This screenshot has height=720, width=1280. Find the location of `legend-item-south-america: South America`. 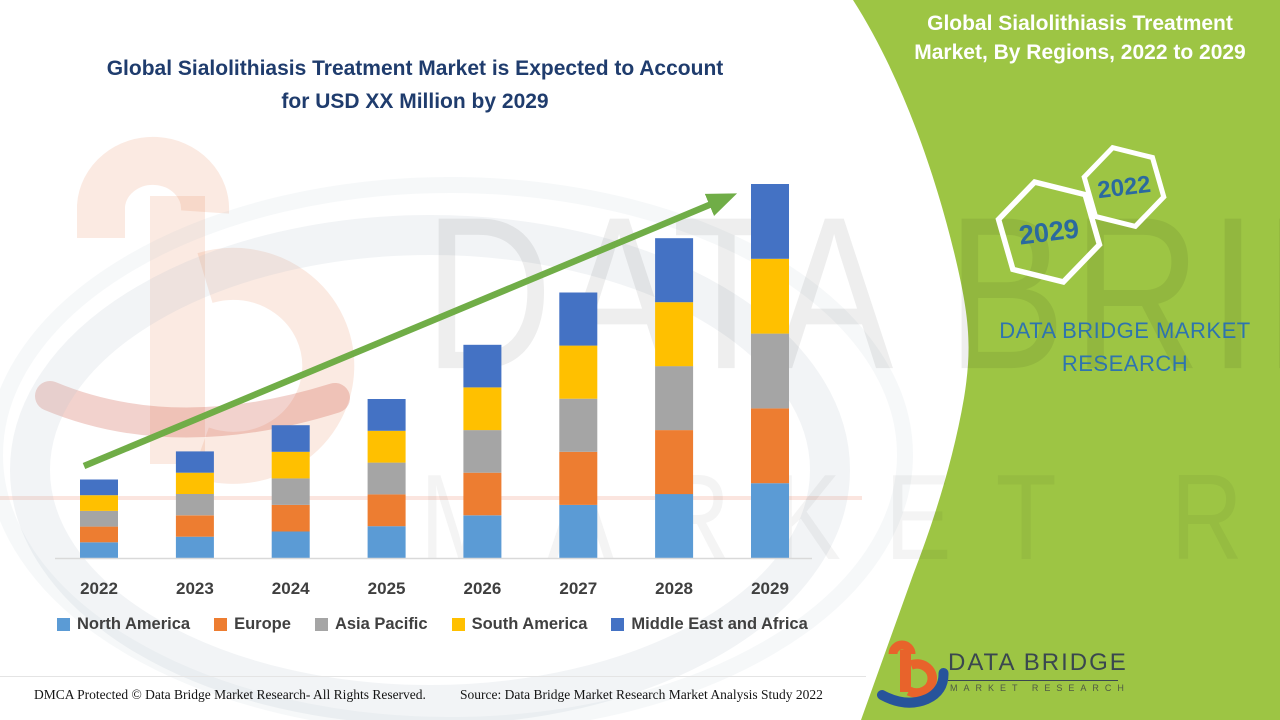

legend-item-south-america: South America is located at coordinates (519, 624).